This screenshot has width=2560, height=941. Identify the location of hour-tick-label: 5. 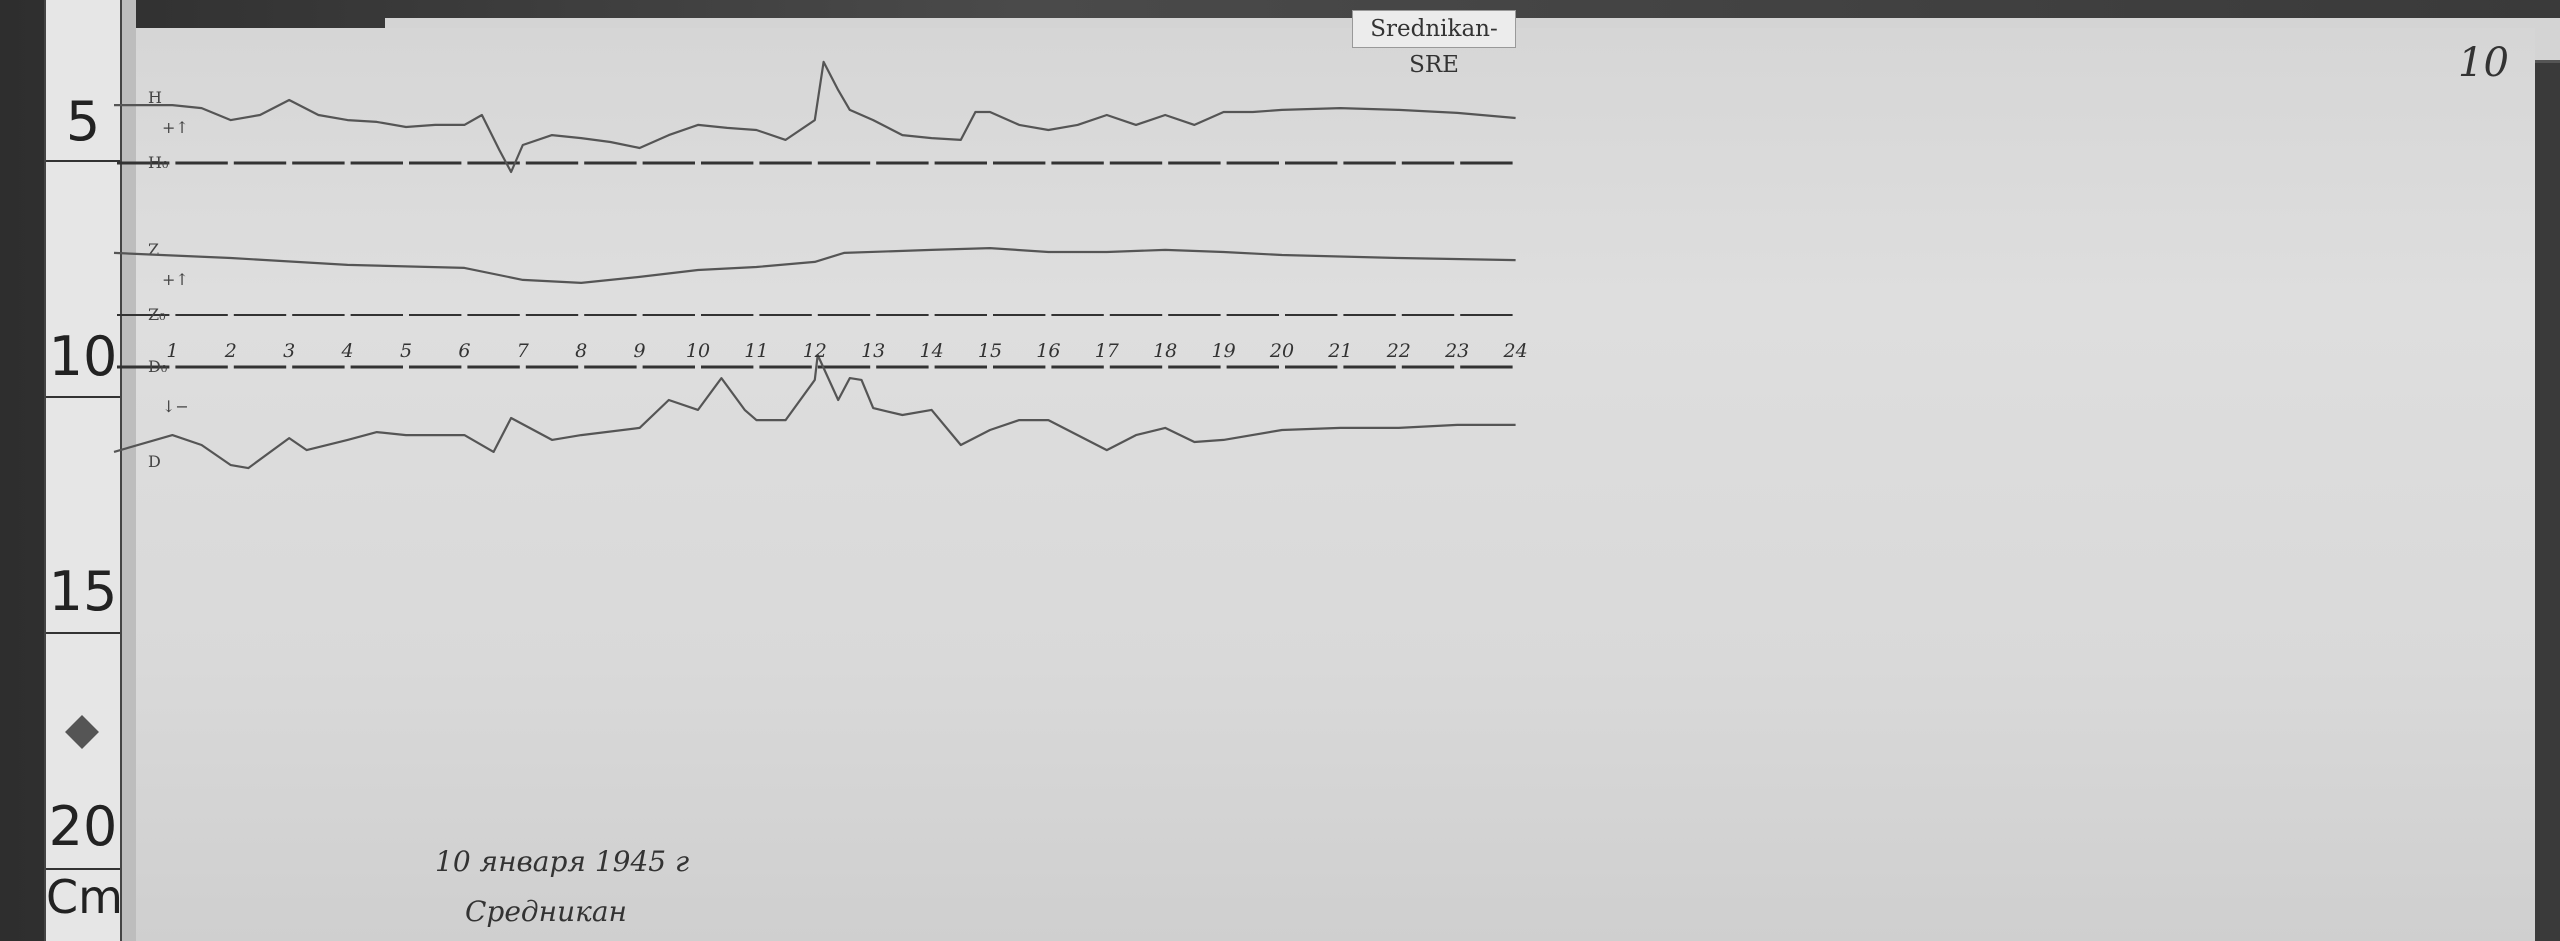
(406, 351).